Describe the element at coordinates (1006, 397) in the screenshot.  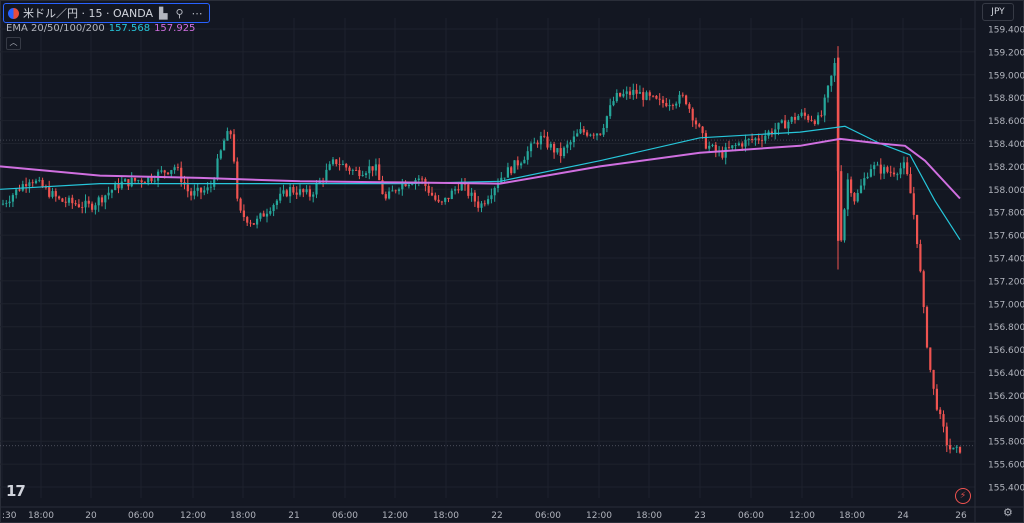
I see `y-tick-label: 156.200` at that location.